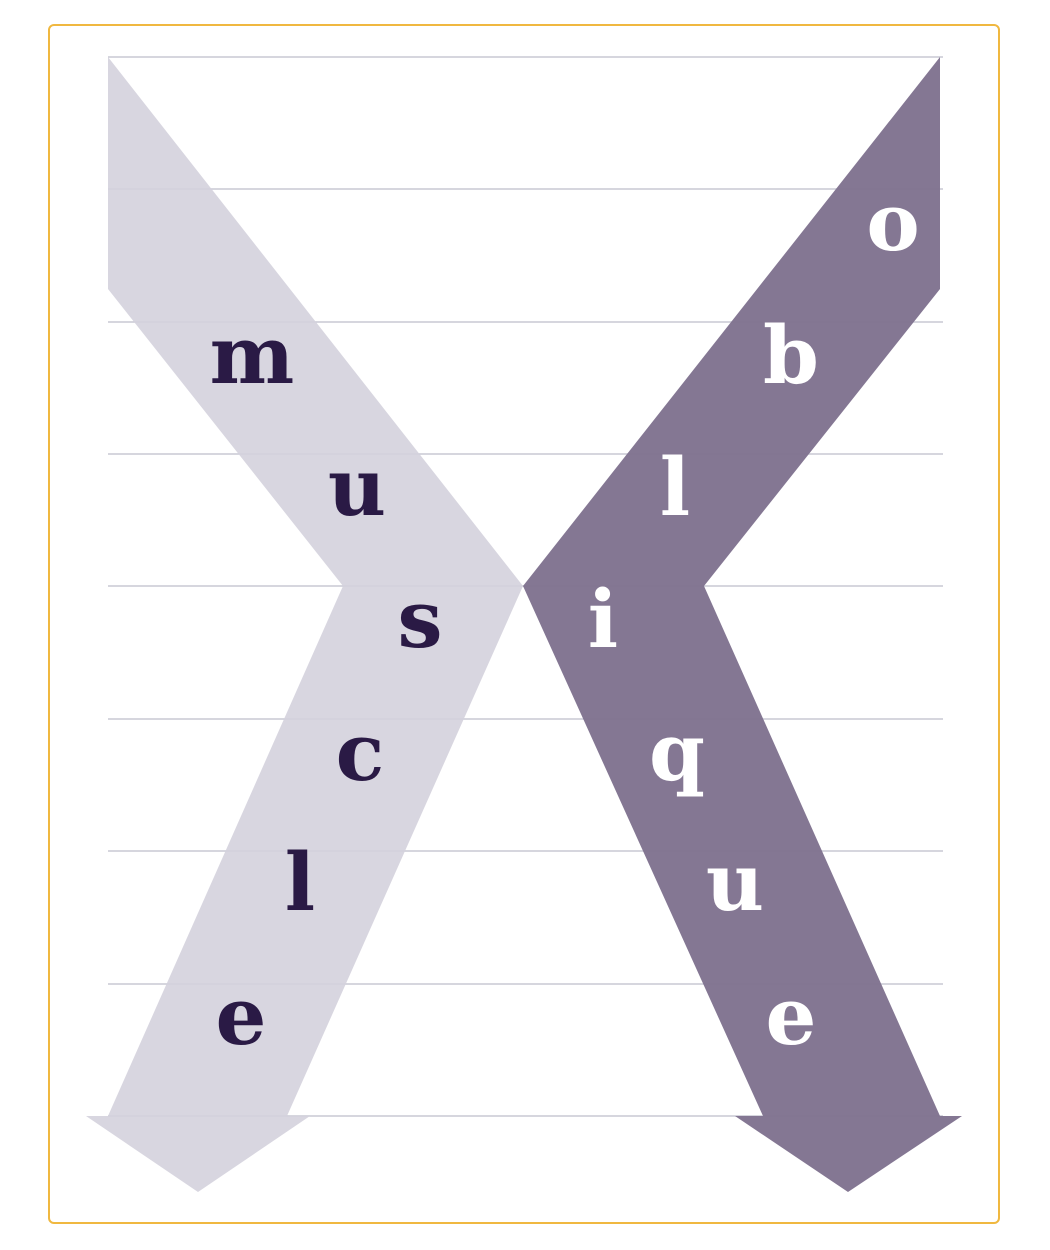  I want to click on left-word: m u s c l e, so click(326, 685).